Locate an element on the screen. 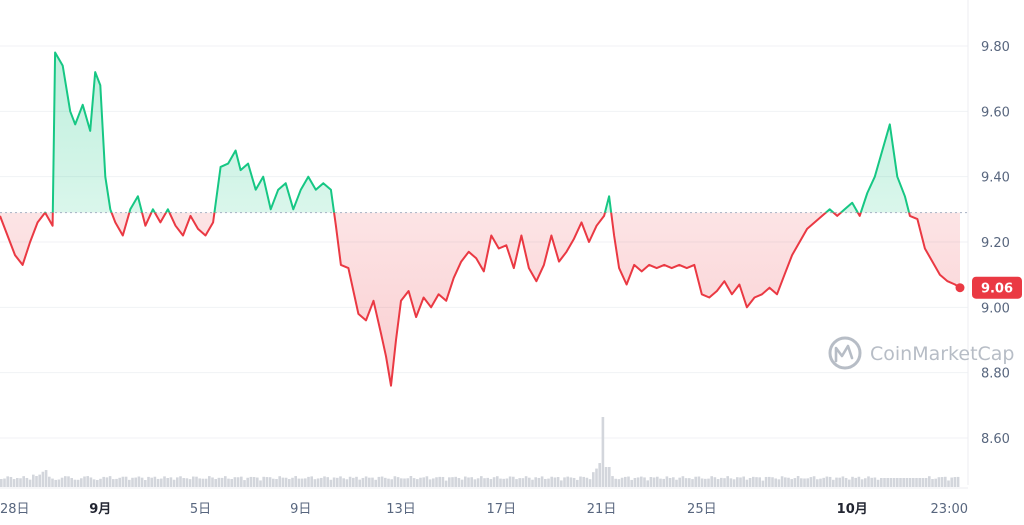 Image resolution: width=1024 pixels, height=525 pixels. x-tick-label: 5日 is located at coordinates (200, 509).